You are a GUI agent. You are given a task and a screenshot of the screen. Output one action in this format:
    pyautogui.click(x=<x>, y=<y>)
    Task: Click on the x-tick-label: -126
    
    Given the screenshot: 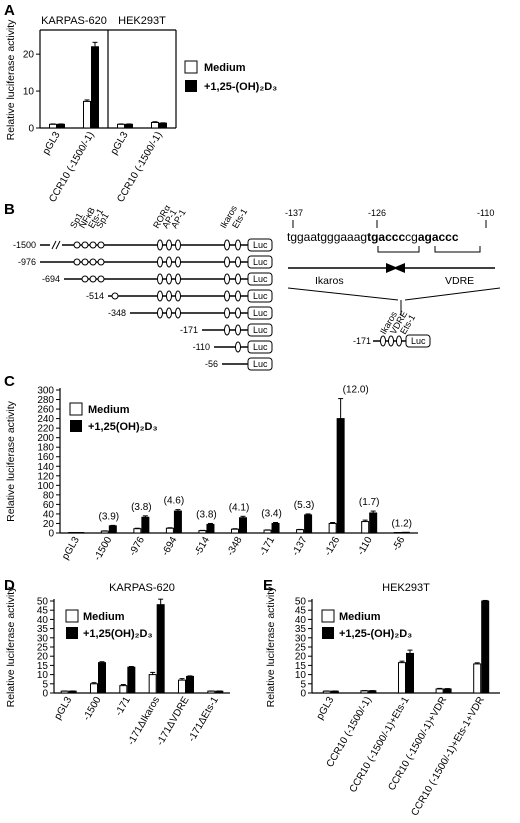 What is the action you would take?
    pyautogui.click(x=333, y=546)
    